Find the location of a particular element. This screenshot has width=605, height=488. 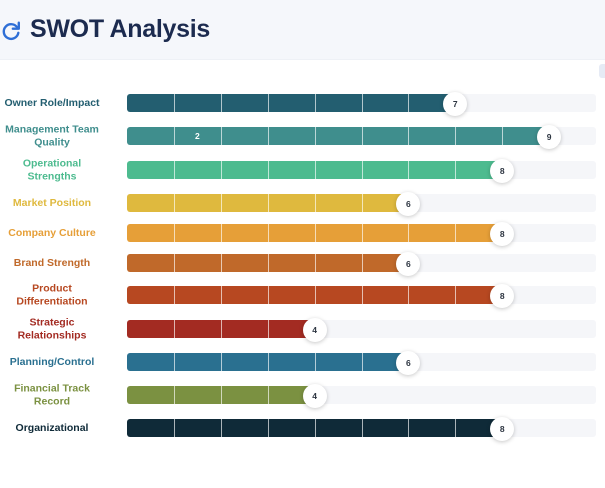

chart-row: Planning/Control 6 is located at coordinates (302, 362).